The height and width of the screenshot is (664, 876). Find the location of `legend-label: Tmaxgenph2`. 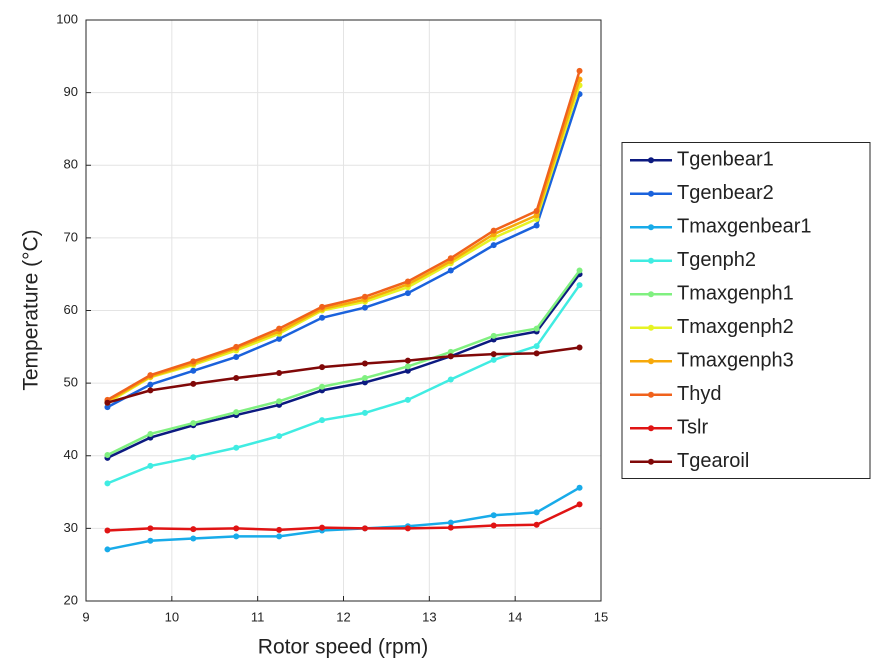

legend-label: Tmaxgenph2 is located at coordinates (735, 327).